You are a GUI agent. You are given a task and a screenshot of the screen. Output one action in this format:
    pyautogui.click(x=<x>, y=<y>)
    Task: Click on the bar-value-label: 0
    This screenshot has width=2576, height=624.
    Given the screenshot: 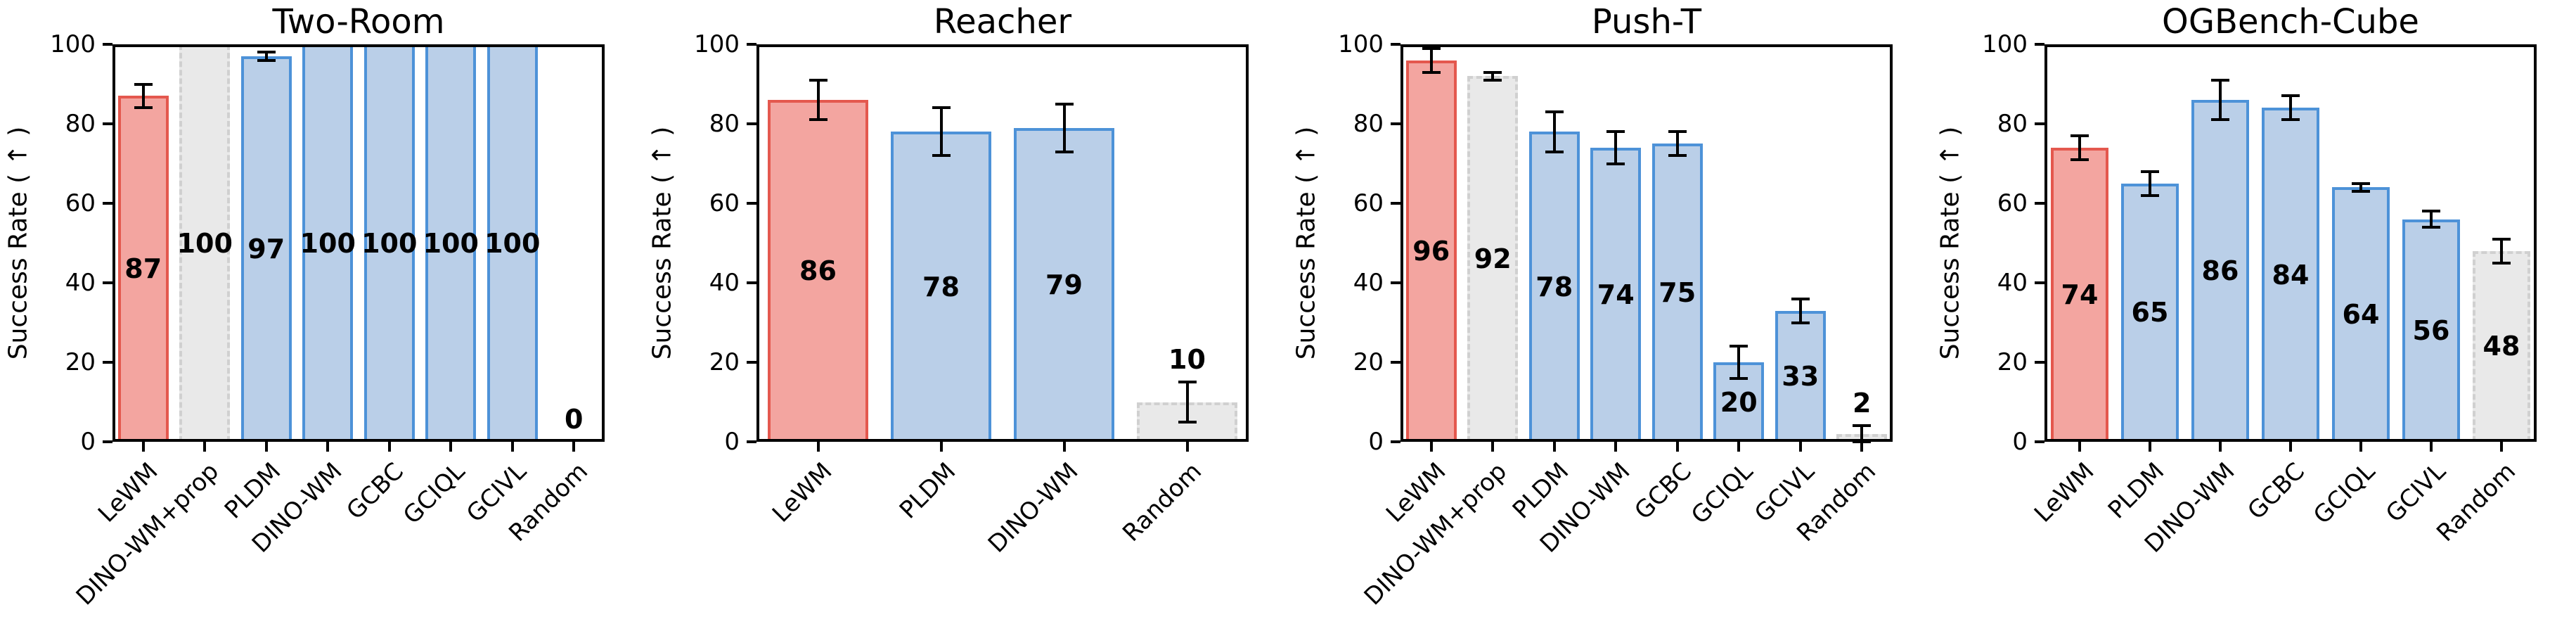 What is the action you would take?
    pyautogui.click(x=574, y=420)
    